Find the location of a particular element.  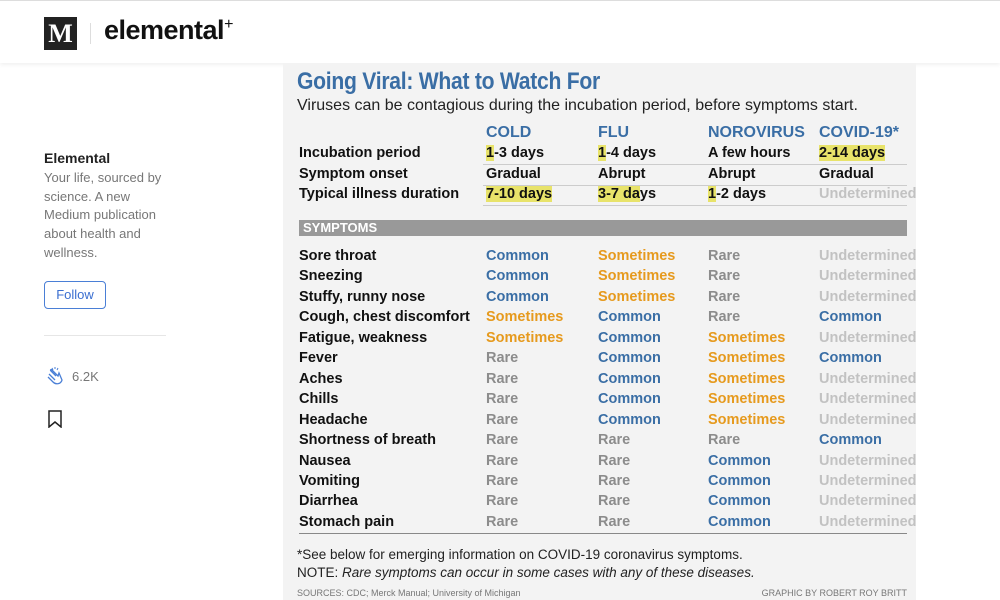

column-header: COVID-19* is located at coordinates (859, 132).